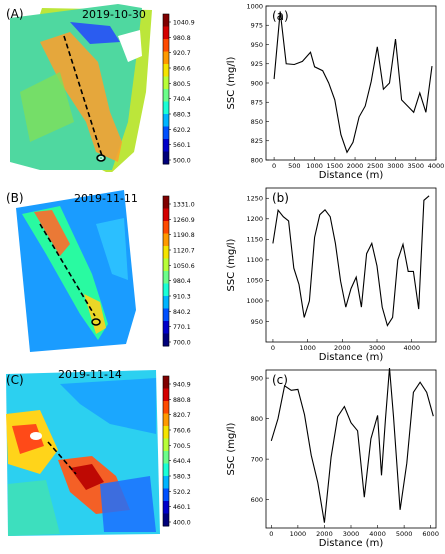  I want to click on y-tick-label: 925, so click(257, 64).